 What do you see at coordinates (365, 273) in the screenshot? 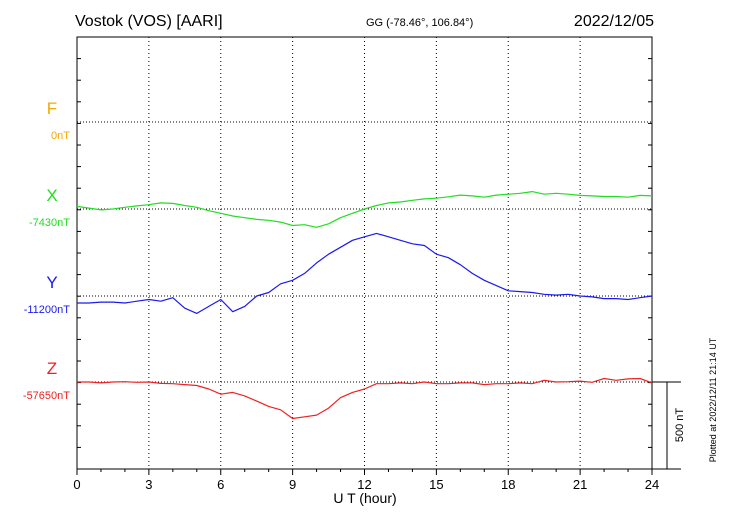
I see `series-y` at bounding box center [365, 273].